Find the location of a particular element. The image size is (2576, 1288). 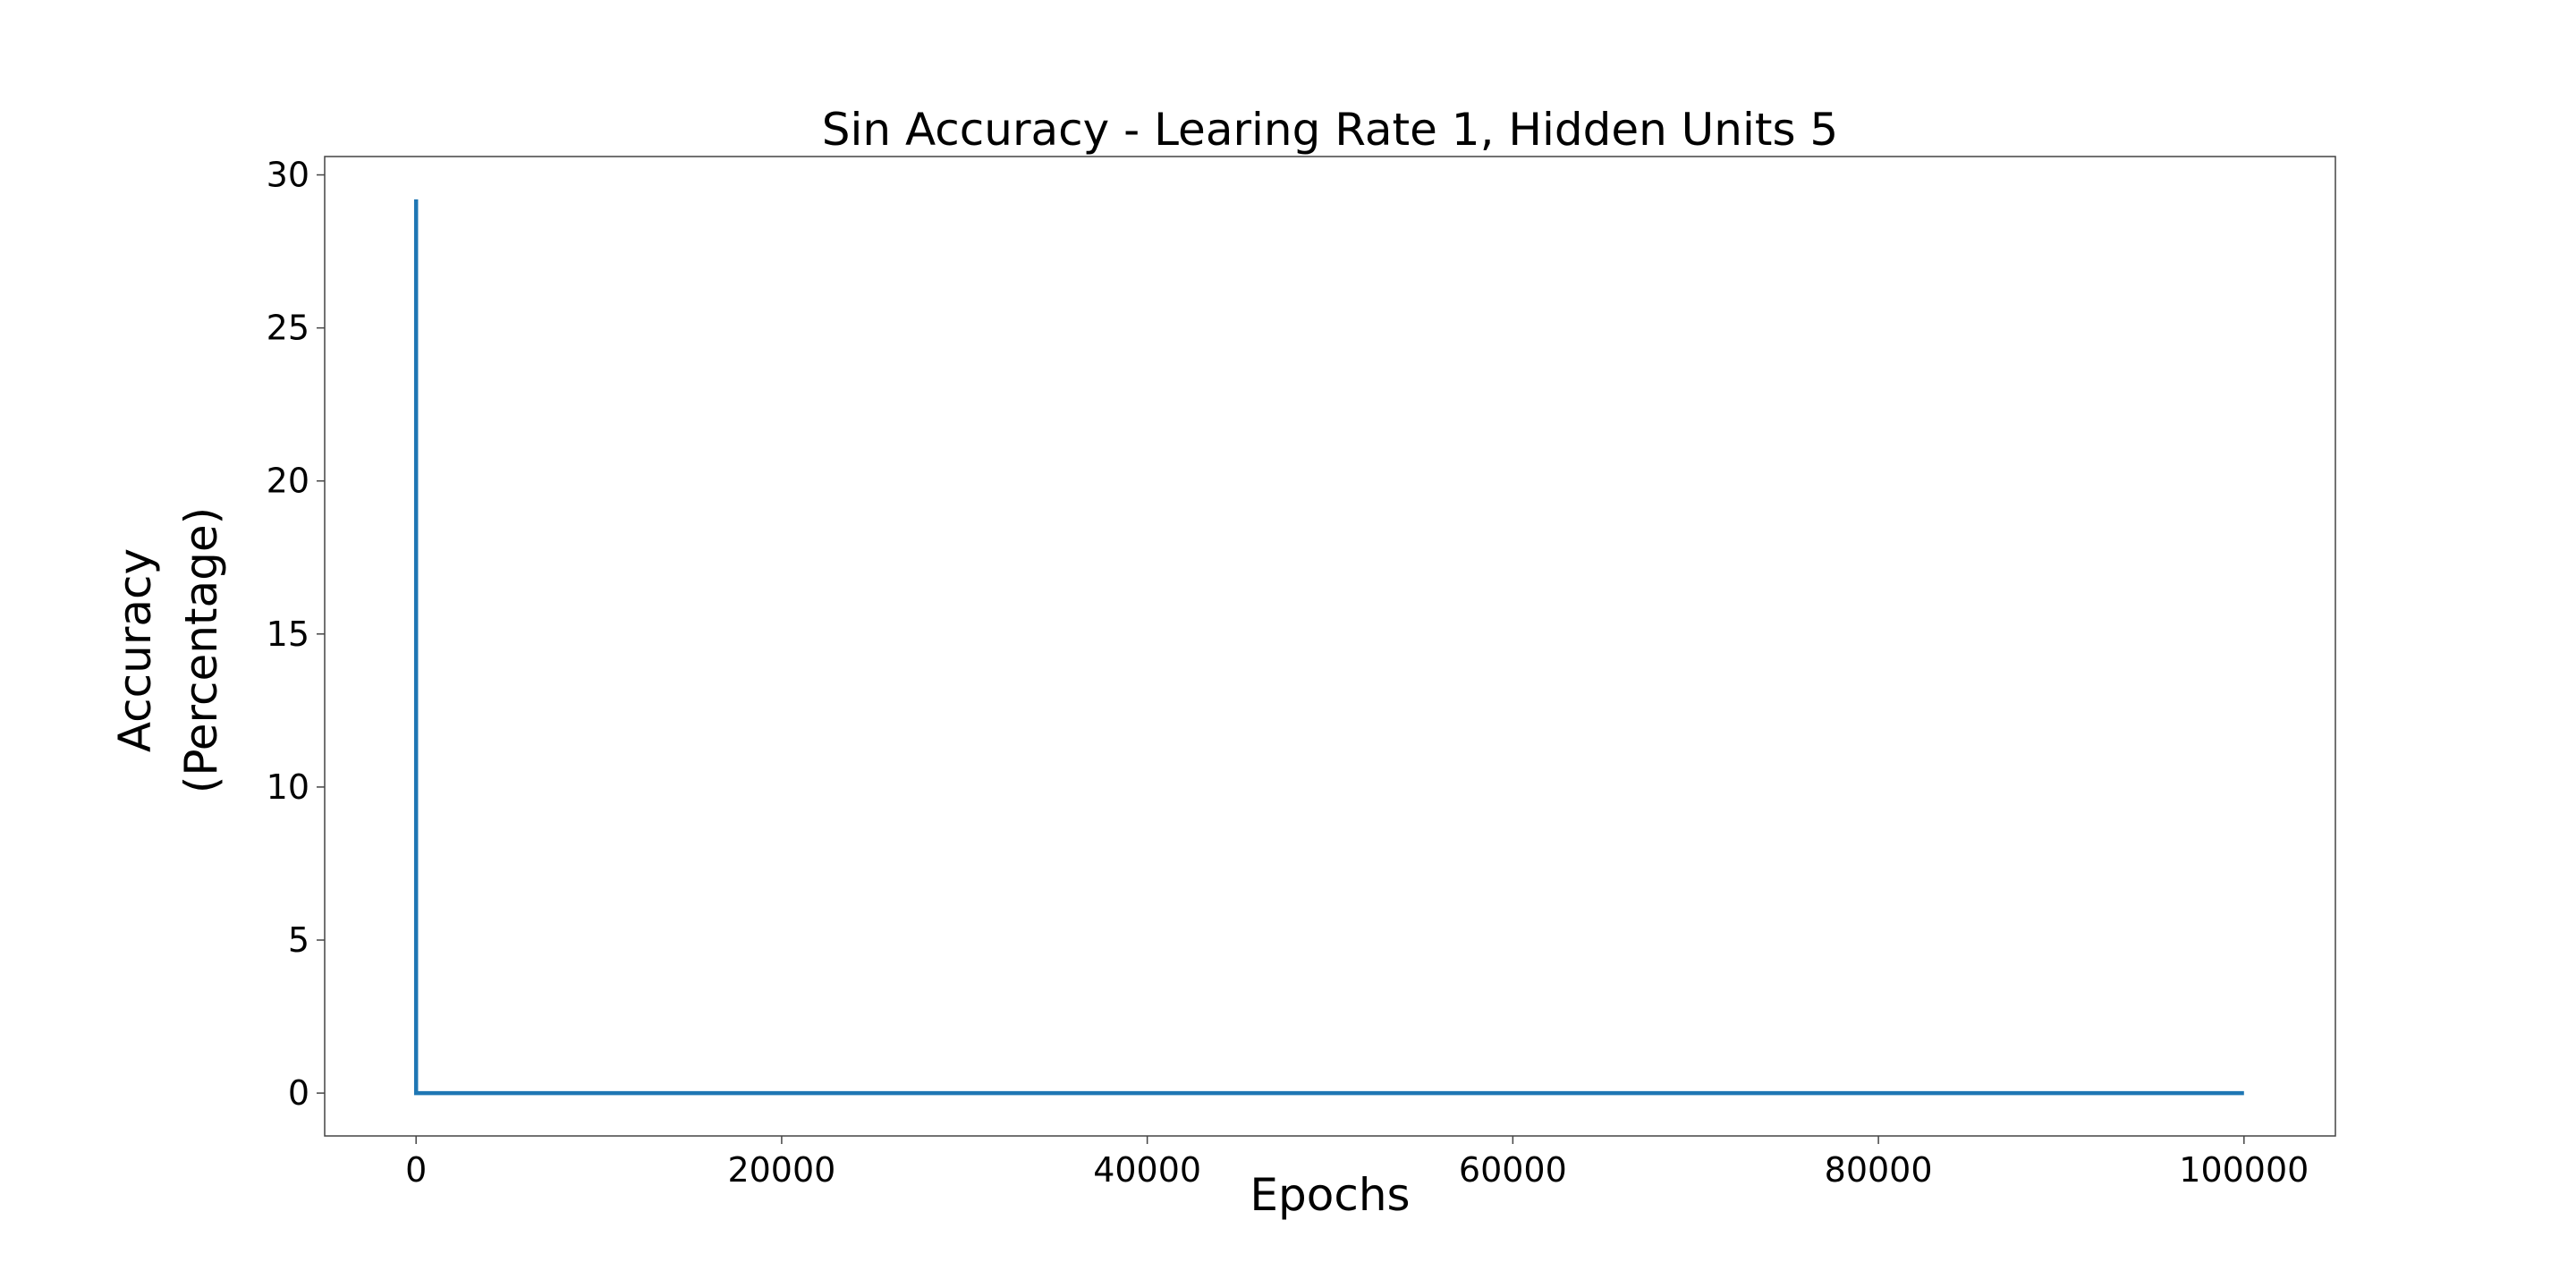

y-axis-label: Accuracy (Percentage) is located at coordinates (168, 650).